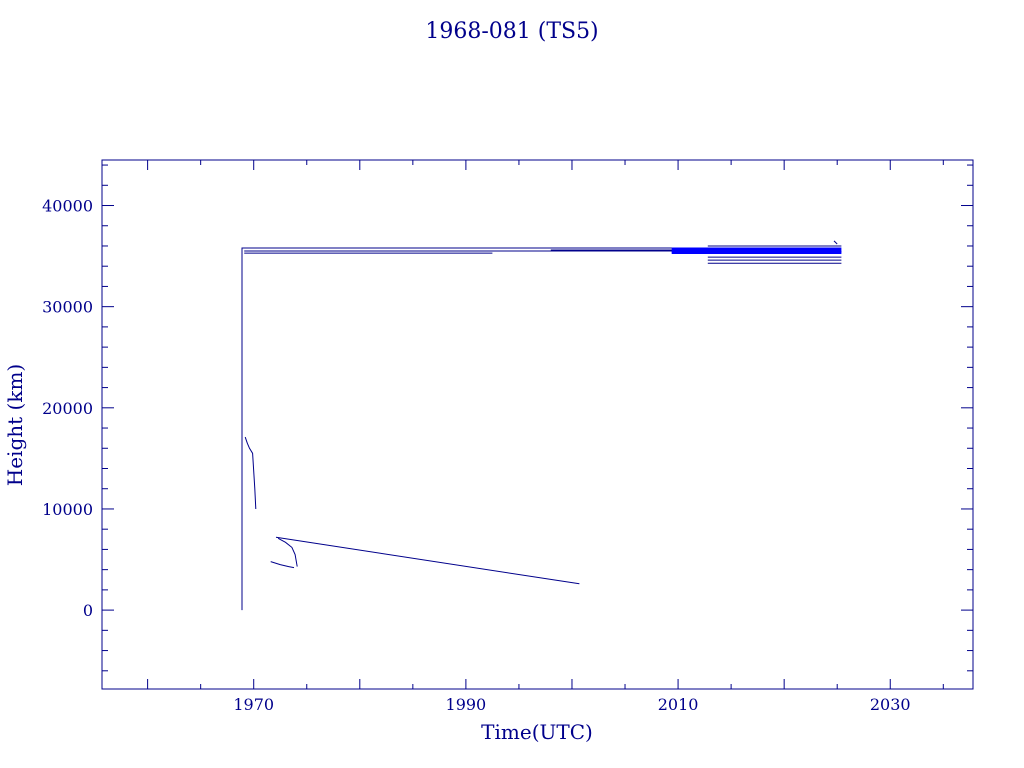 The width and height of the screenshot is (1024, 768). What do you see at coordinates (67, 509) in the screenshot?
I see `y-tick-label: 10000` at bounding box center [67, 509].